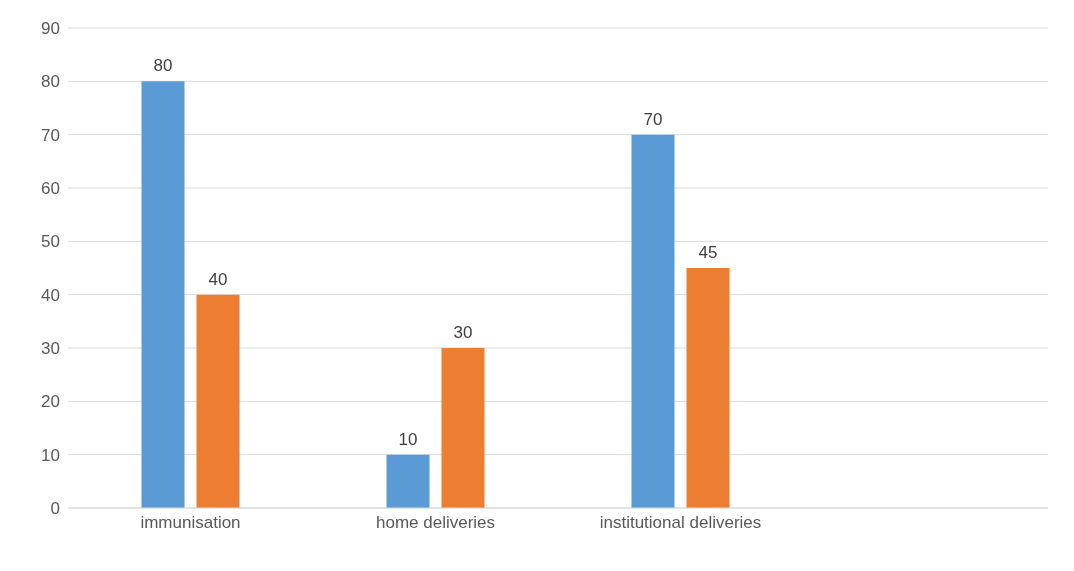 The height and width of the screenshot is (571, 1074). Describe the element at coordinates (408, 439) in the screenshot. I see `data-label: 10` at that location.